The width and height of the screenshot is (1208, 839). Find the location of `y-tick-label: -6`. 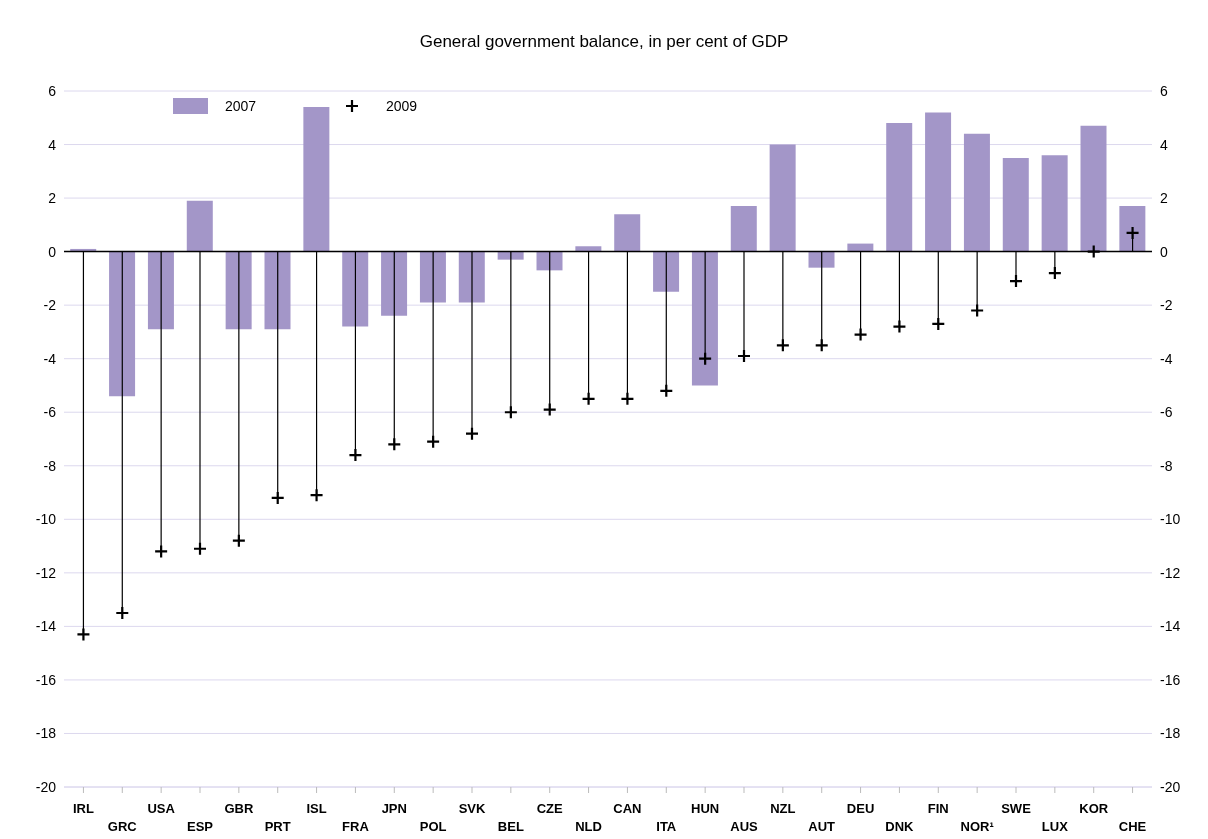

y-tick-label: -6 is located at coordinates (50, 412).